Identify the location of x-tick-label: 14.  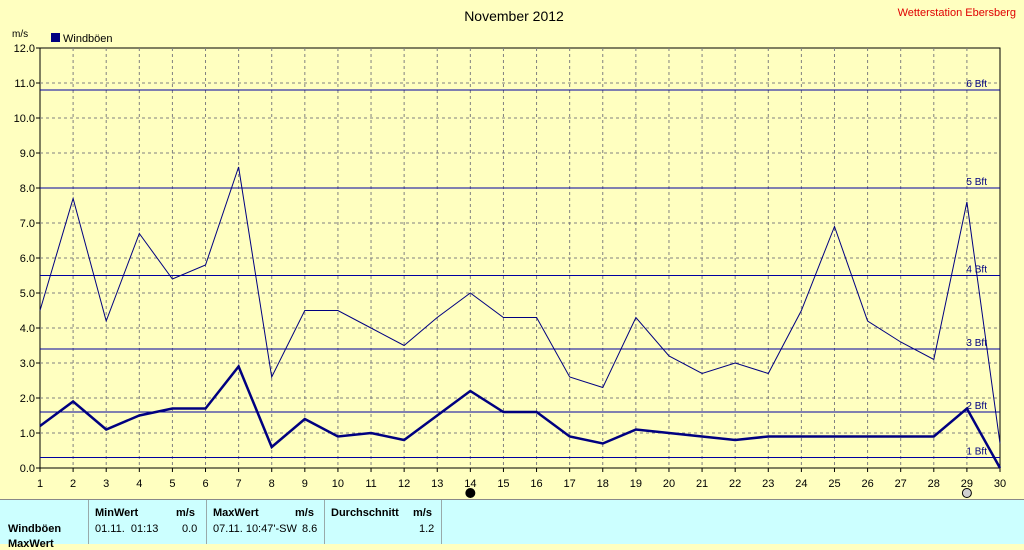
(470, 484).